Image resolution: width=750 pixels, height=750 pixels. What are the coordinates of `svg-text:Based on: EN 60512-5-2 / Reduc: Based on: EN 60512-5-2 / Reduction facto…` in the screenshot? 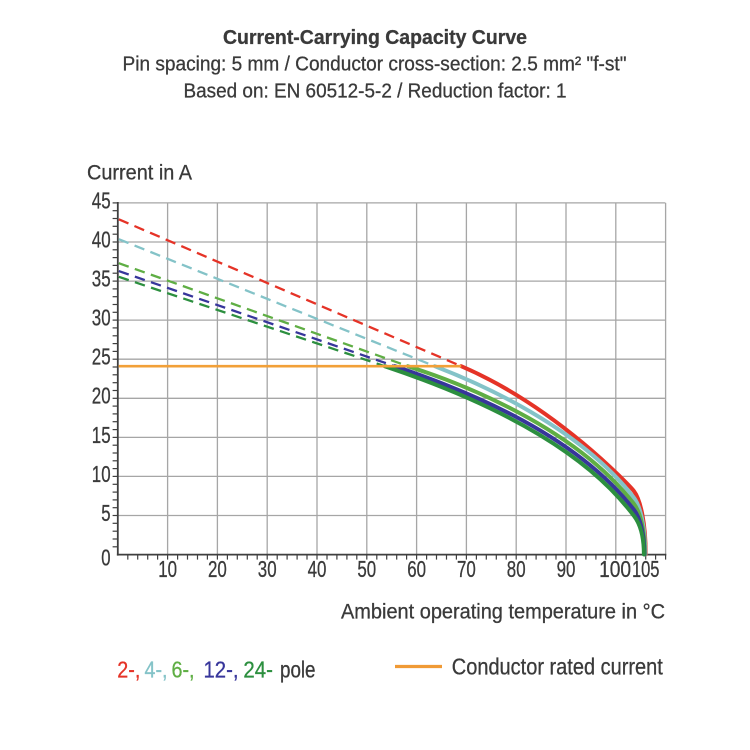 It's located at (375, 90).